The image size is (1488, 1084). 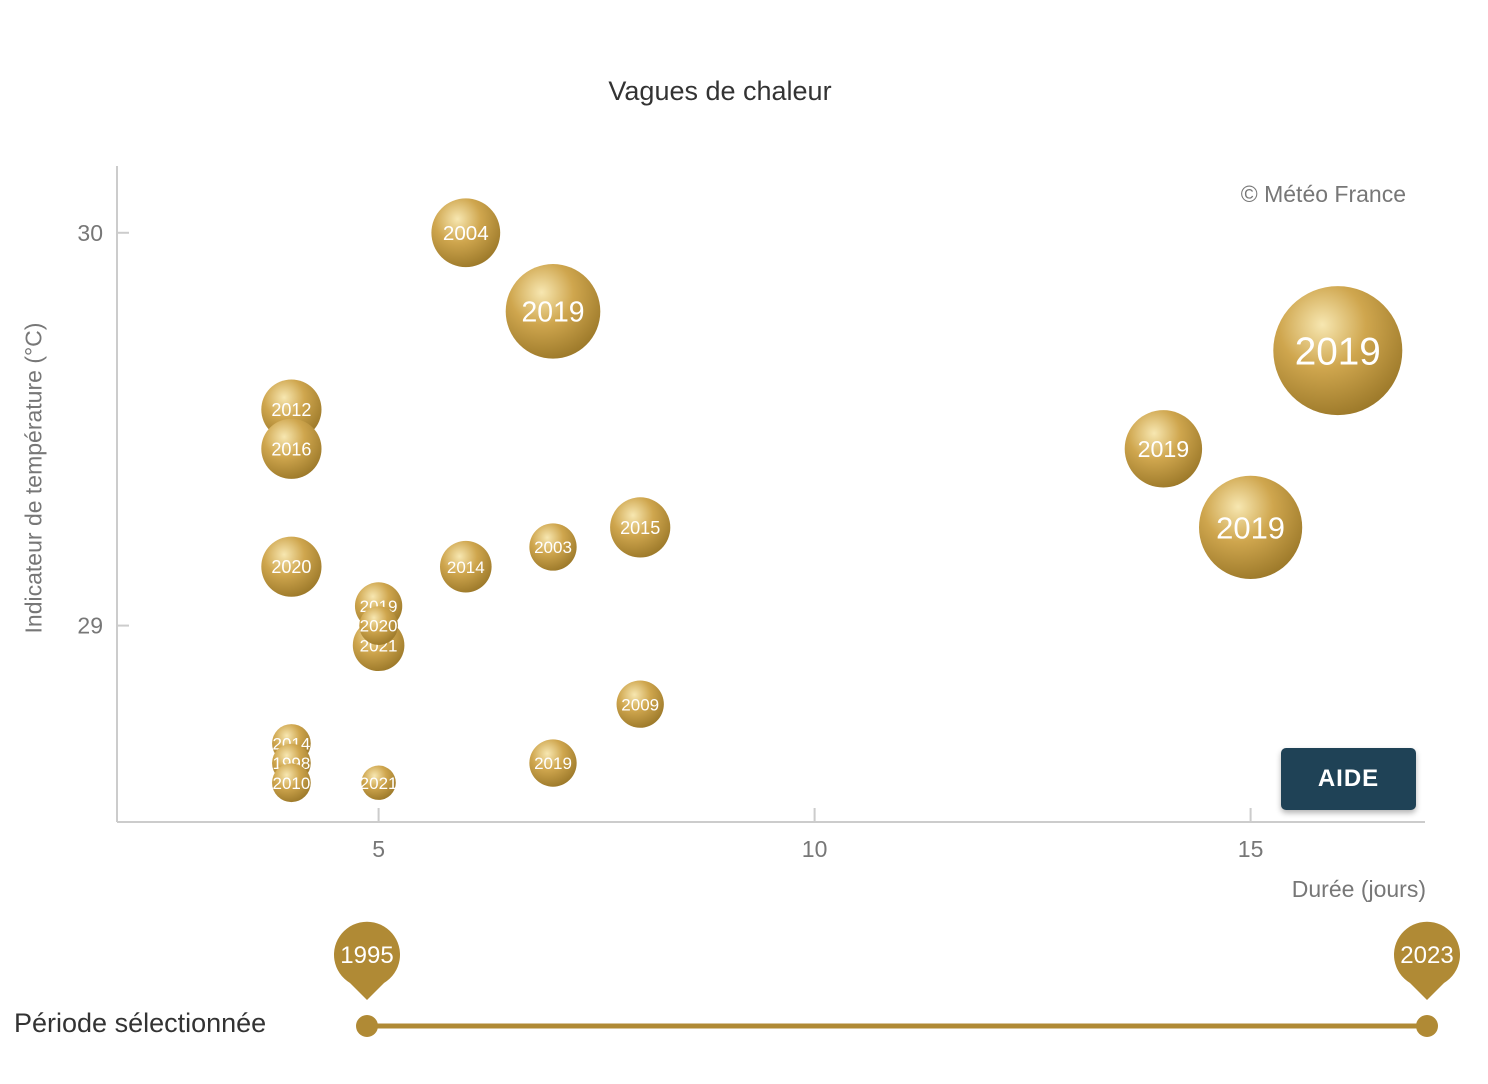 I want to click on bubble: 2010, so click(x=291, y=783).